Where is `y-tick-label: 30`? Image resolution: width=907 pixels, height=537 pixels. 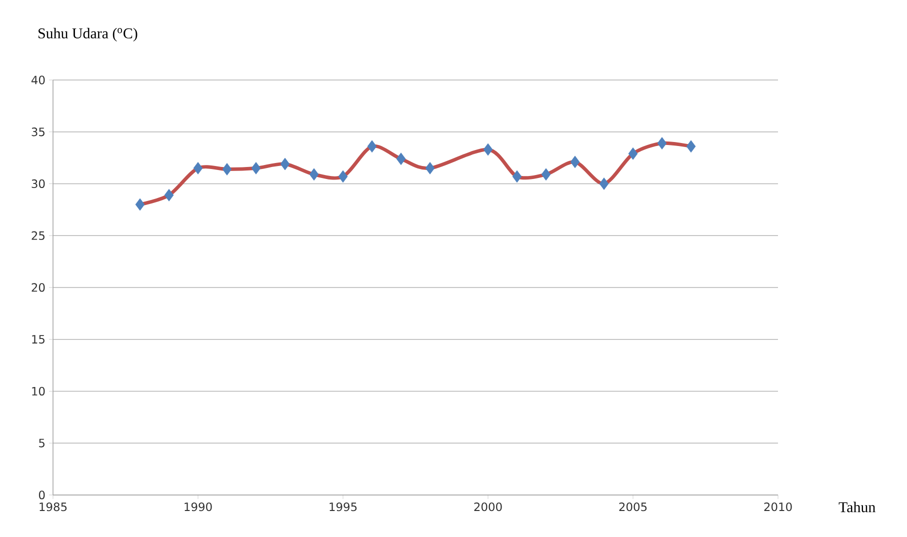
y-tick-label: 30 is located at coordinates (38, 183).